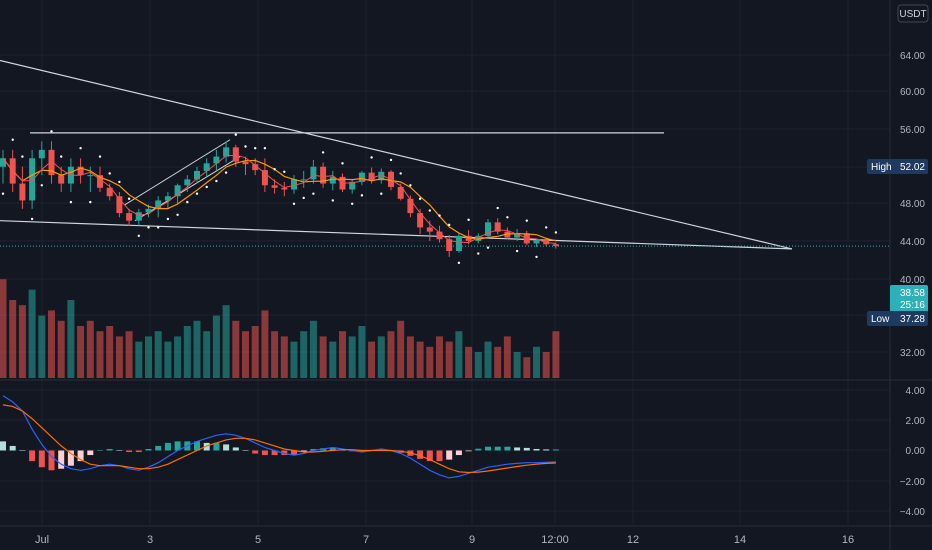 Image resolution: width=932 pixels, height=550 pixels. Describe the element at coordinates (555, 540) in the screenshot. I see `time-tick-label: 12:00` at that location.